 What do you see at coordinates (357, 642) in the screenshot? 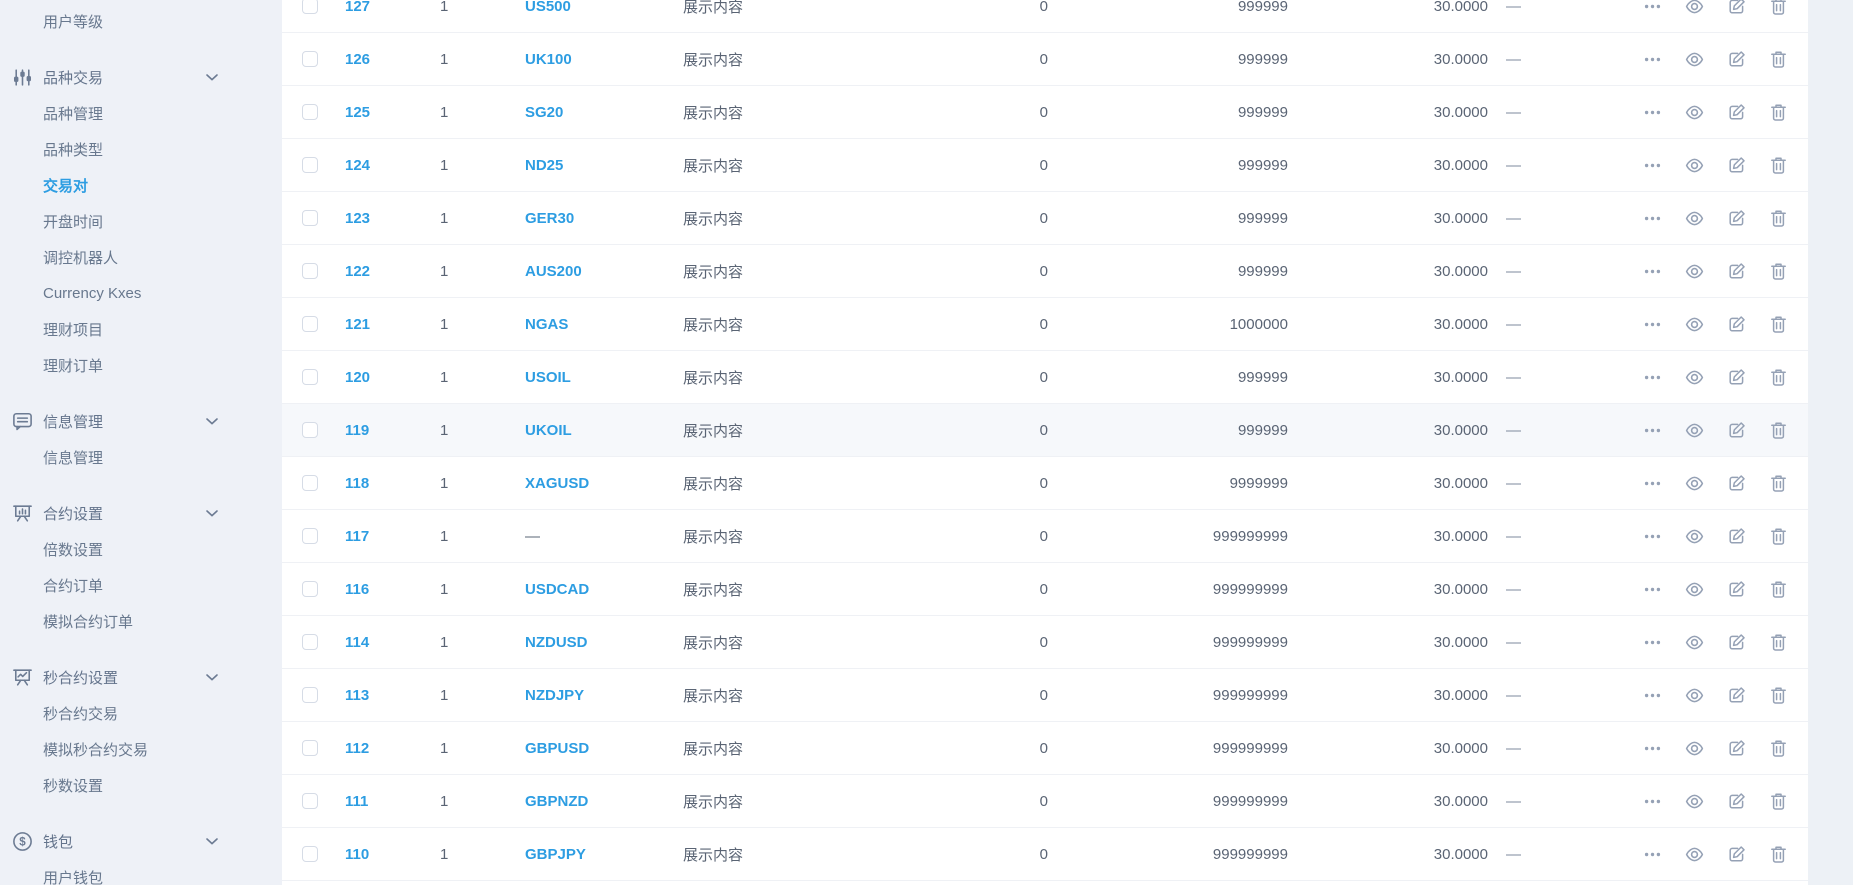
I see `row-id-link: 114` at bounding box center [357, 642].